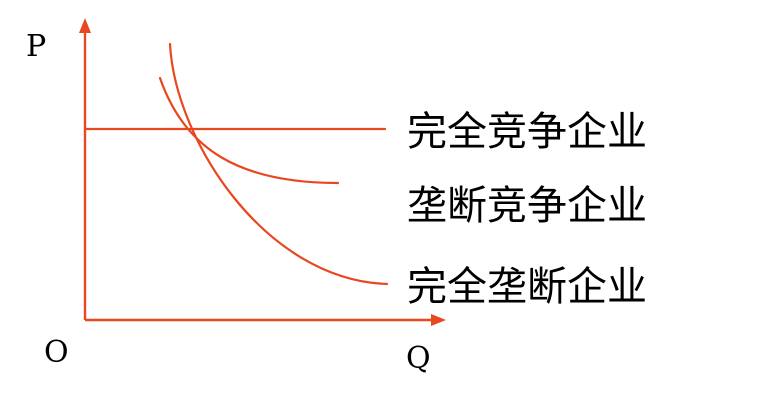 Image resolution: width=762 pixels, height=402 pixels. What do you see at coordinates (85, 25) in the screenshot?
I see `y-axis-arrow-icon` at bounding box center [85, 25].